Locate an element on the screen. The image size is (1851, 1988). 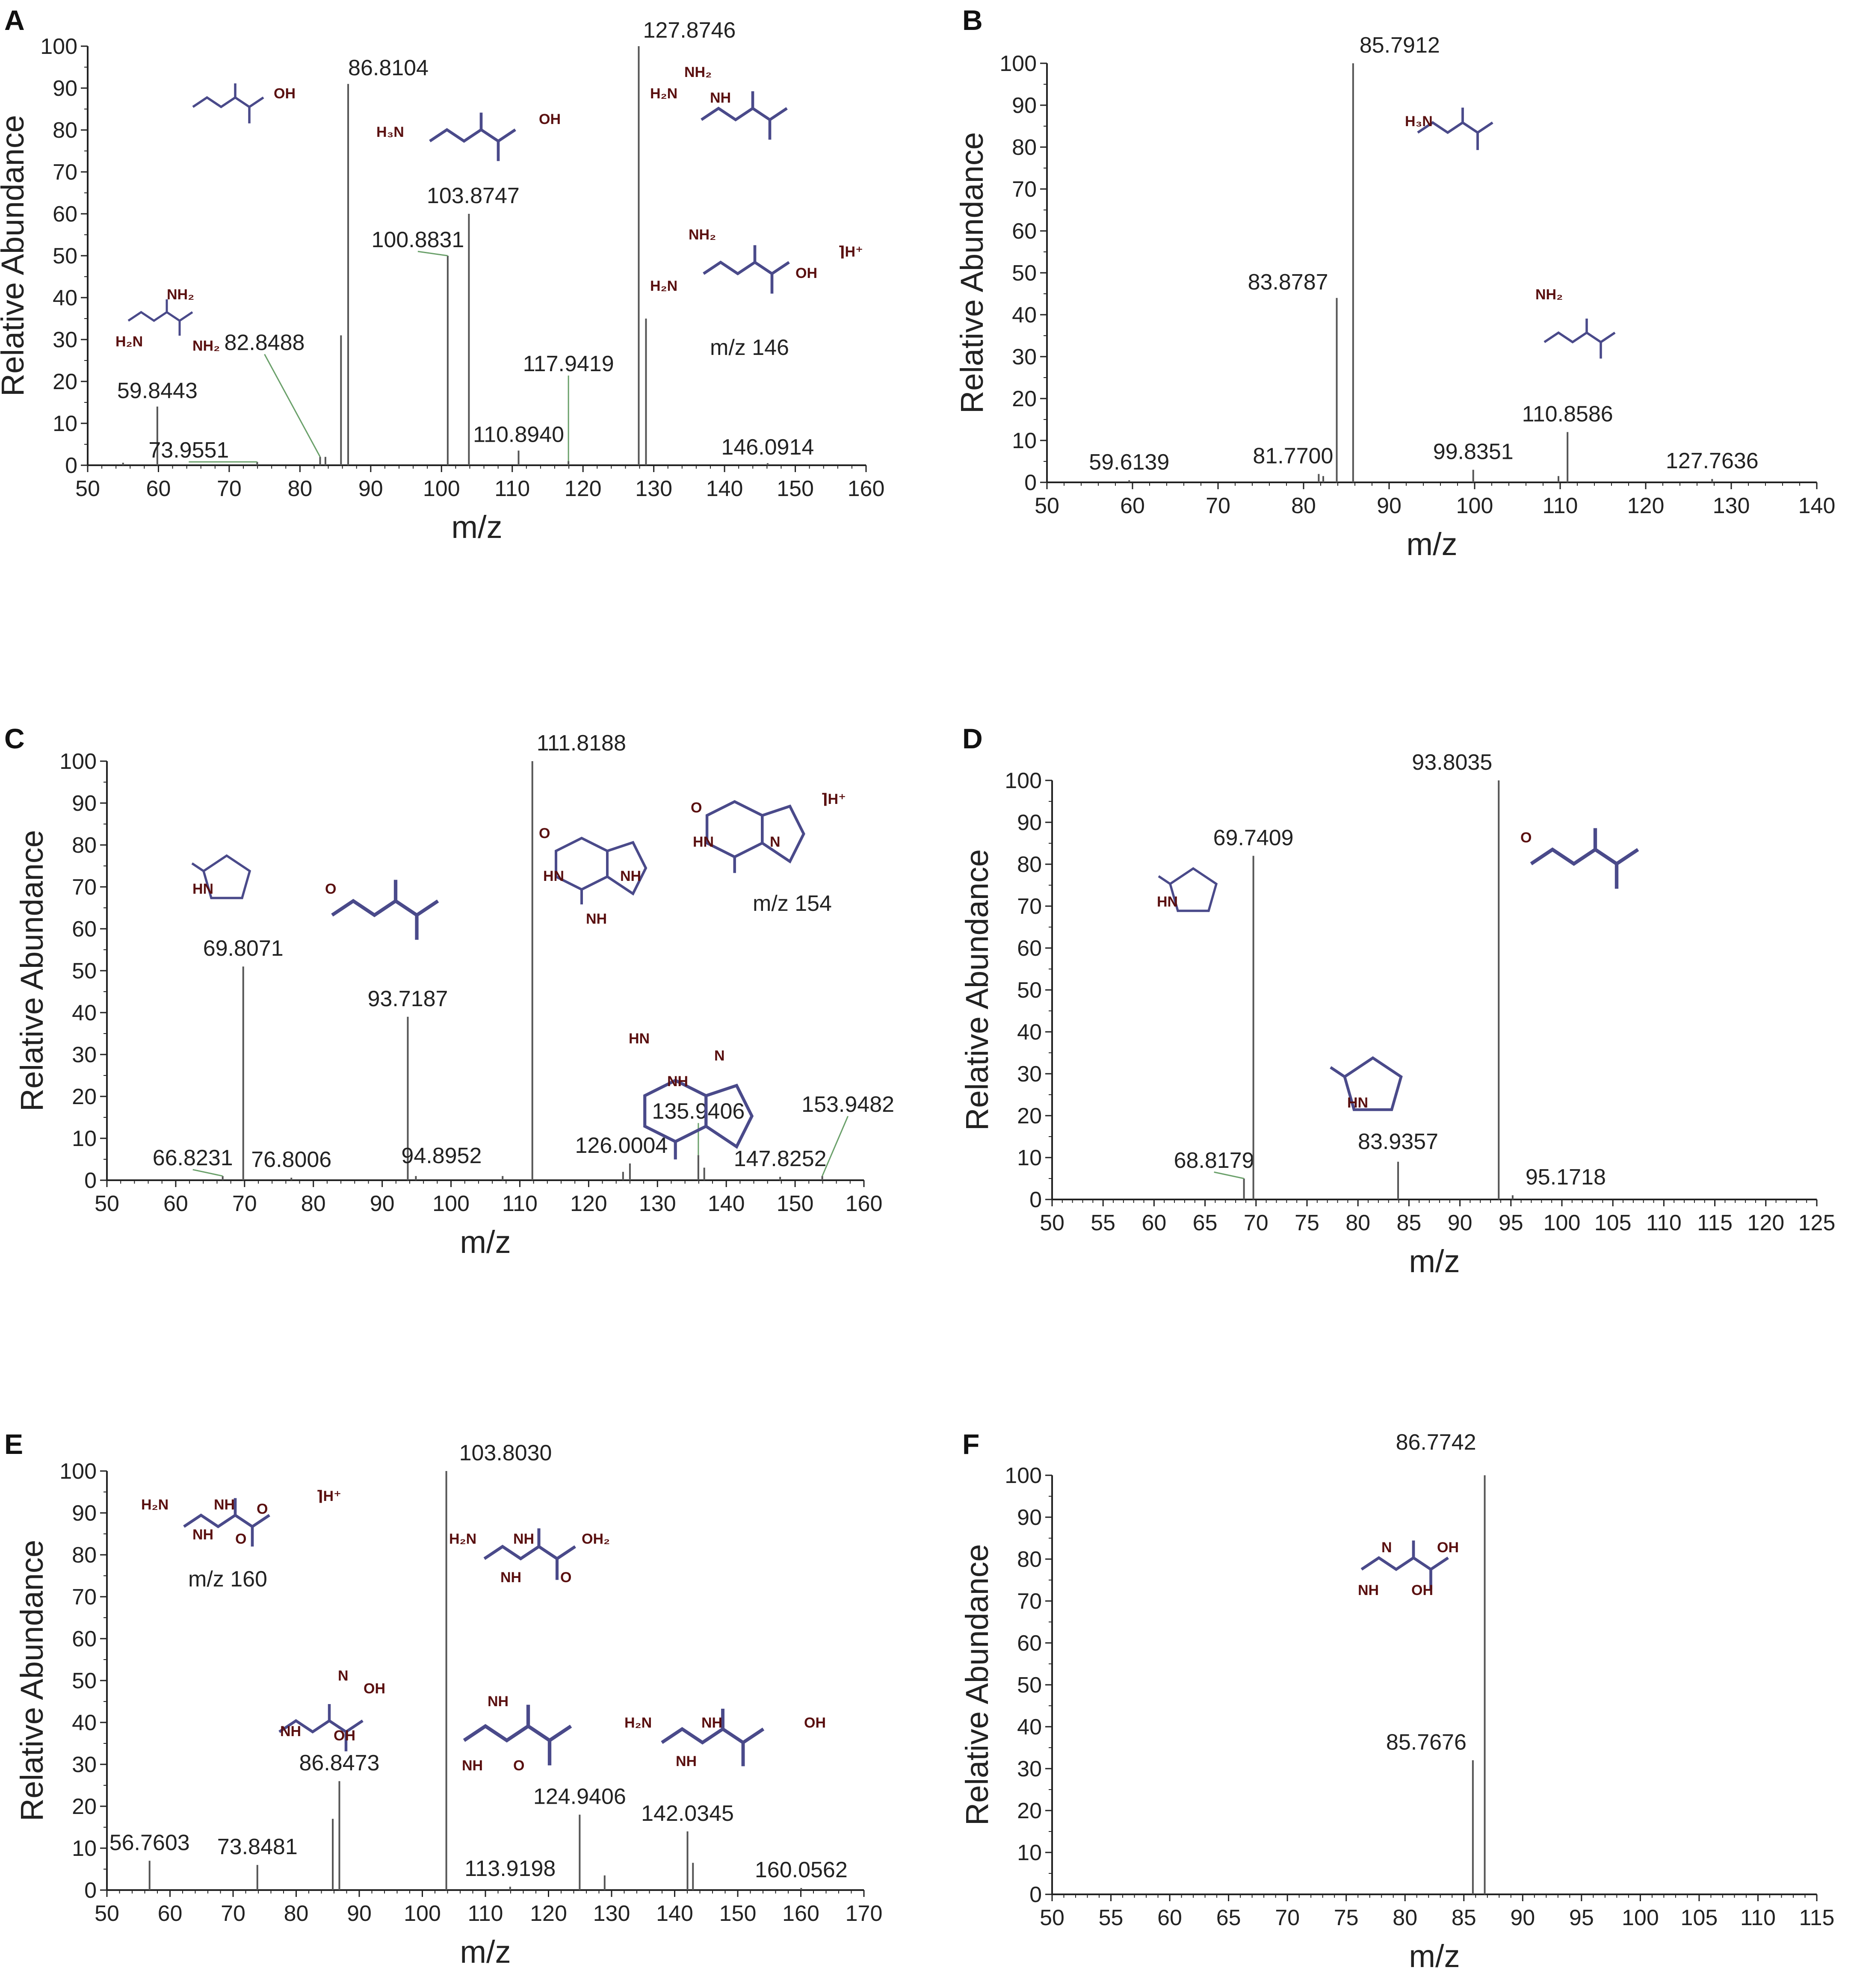
x-tick-label: 75 is located at coordinates (1346, 1918).